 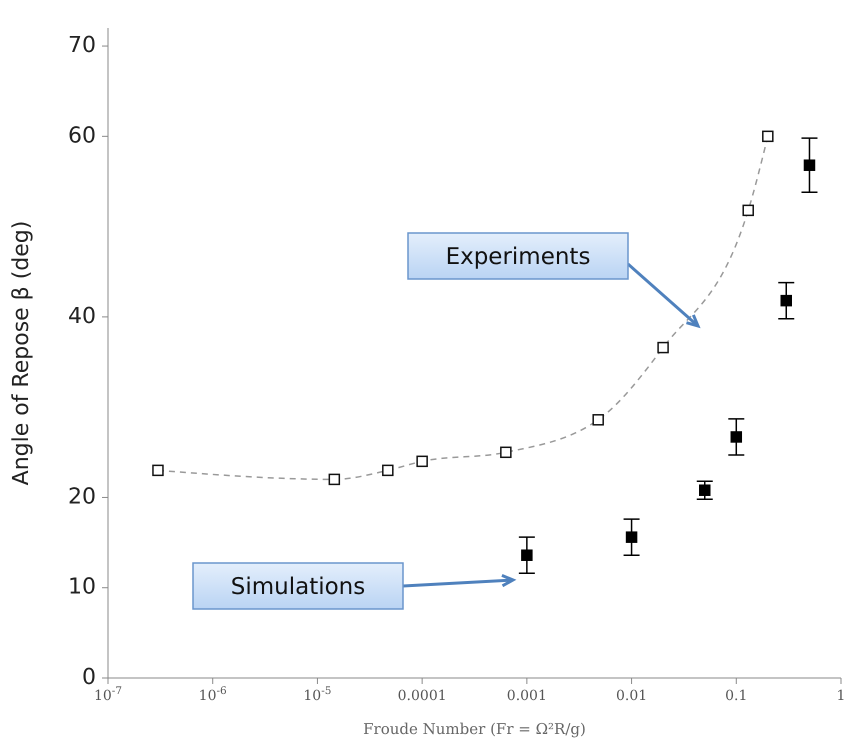 I want to click on y-tick-label: 20, so click(x=82, y=497).